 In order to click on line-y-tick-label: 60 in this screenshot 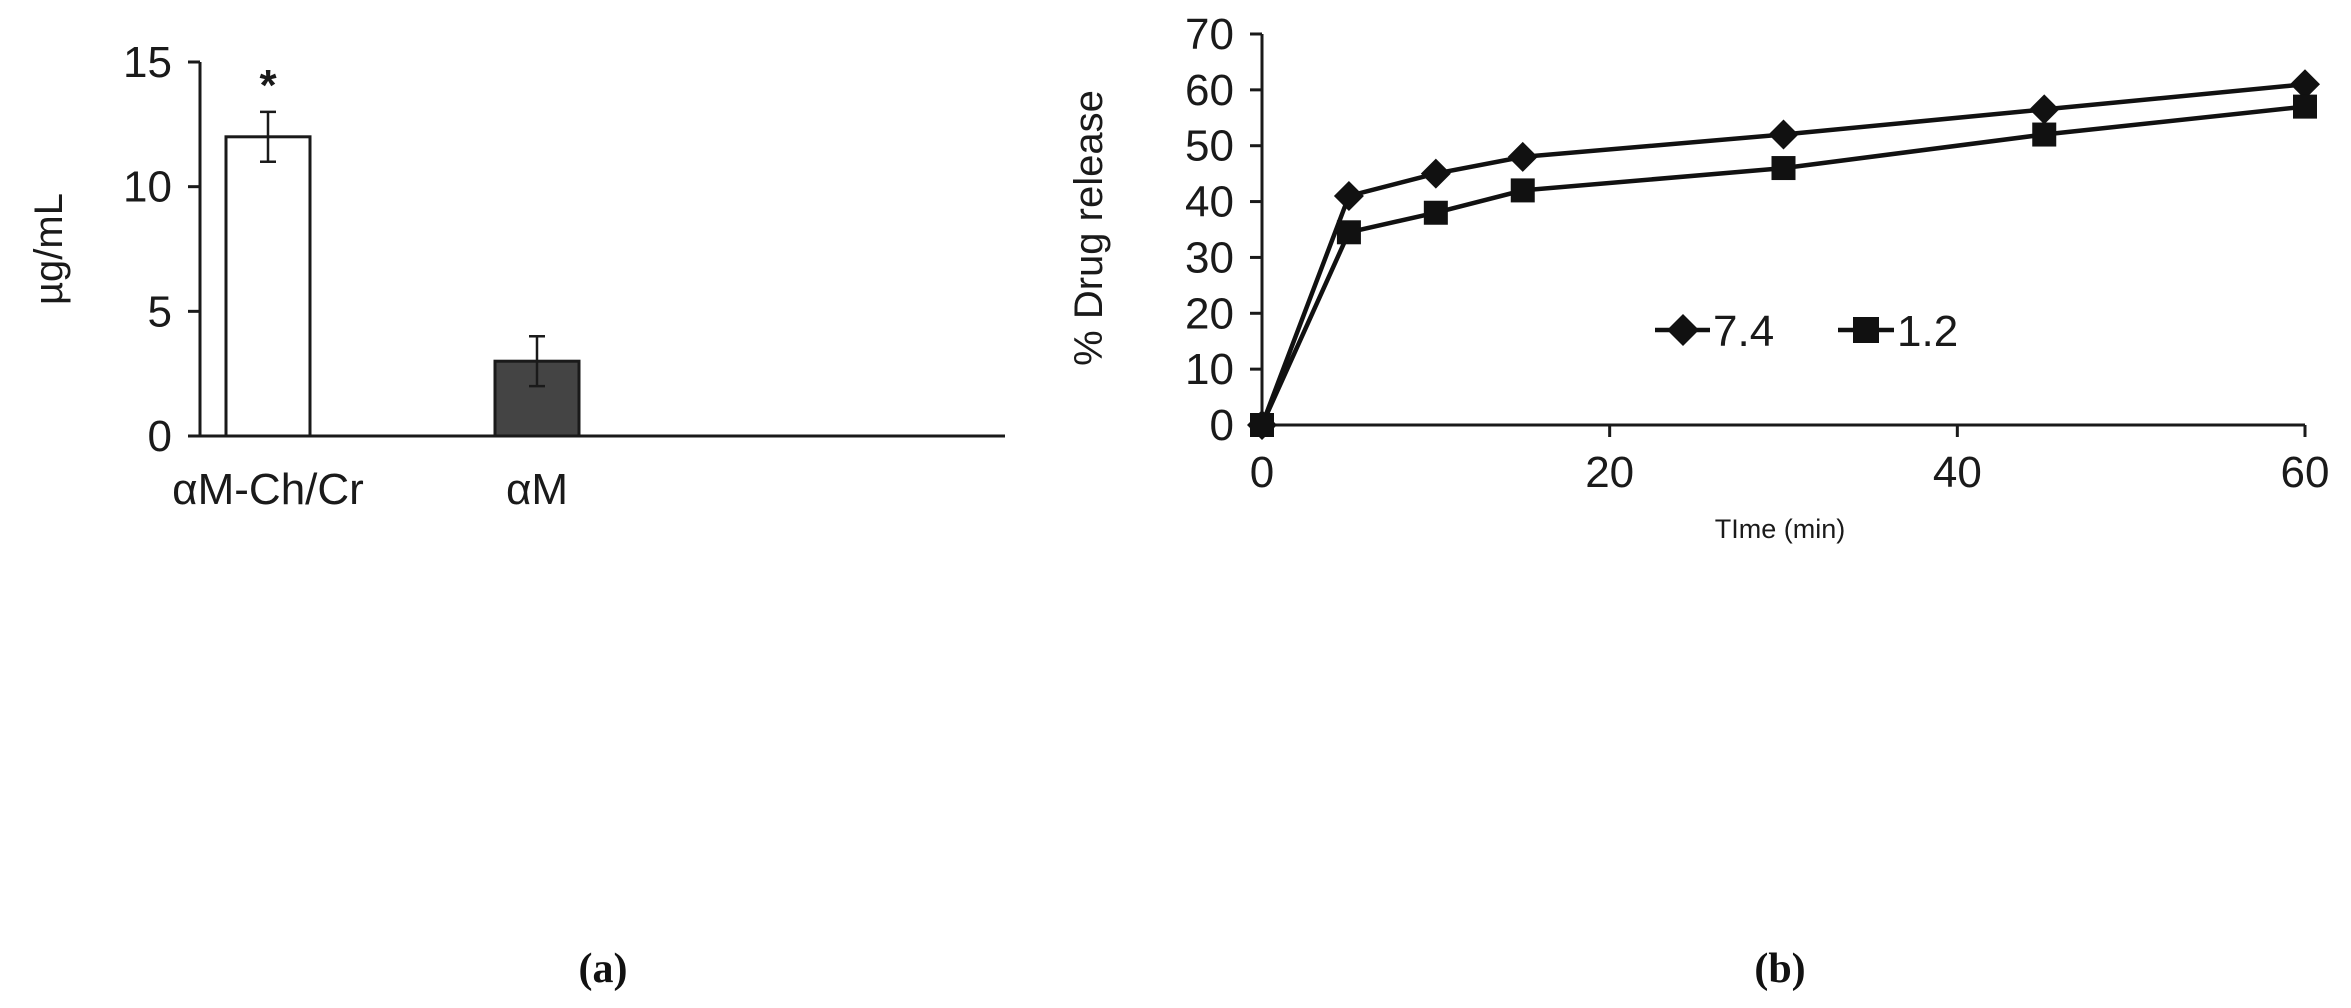, I will do `click(1209, 90)`.